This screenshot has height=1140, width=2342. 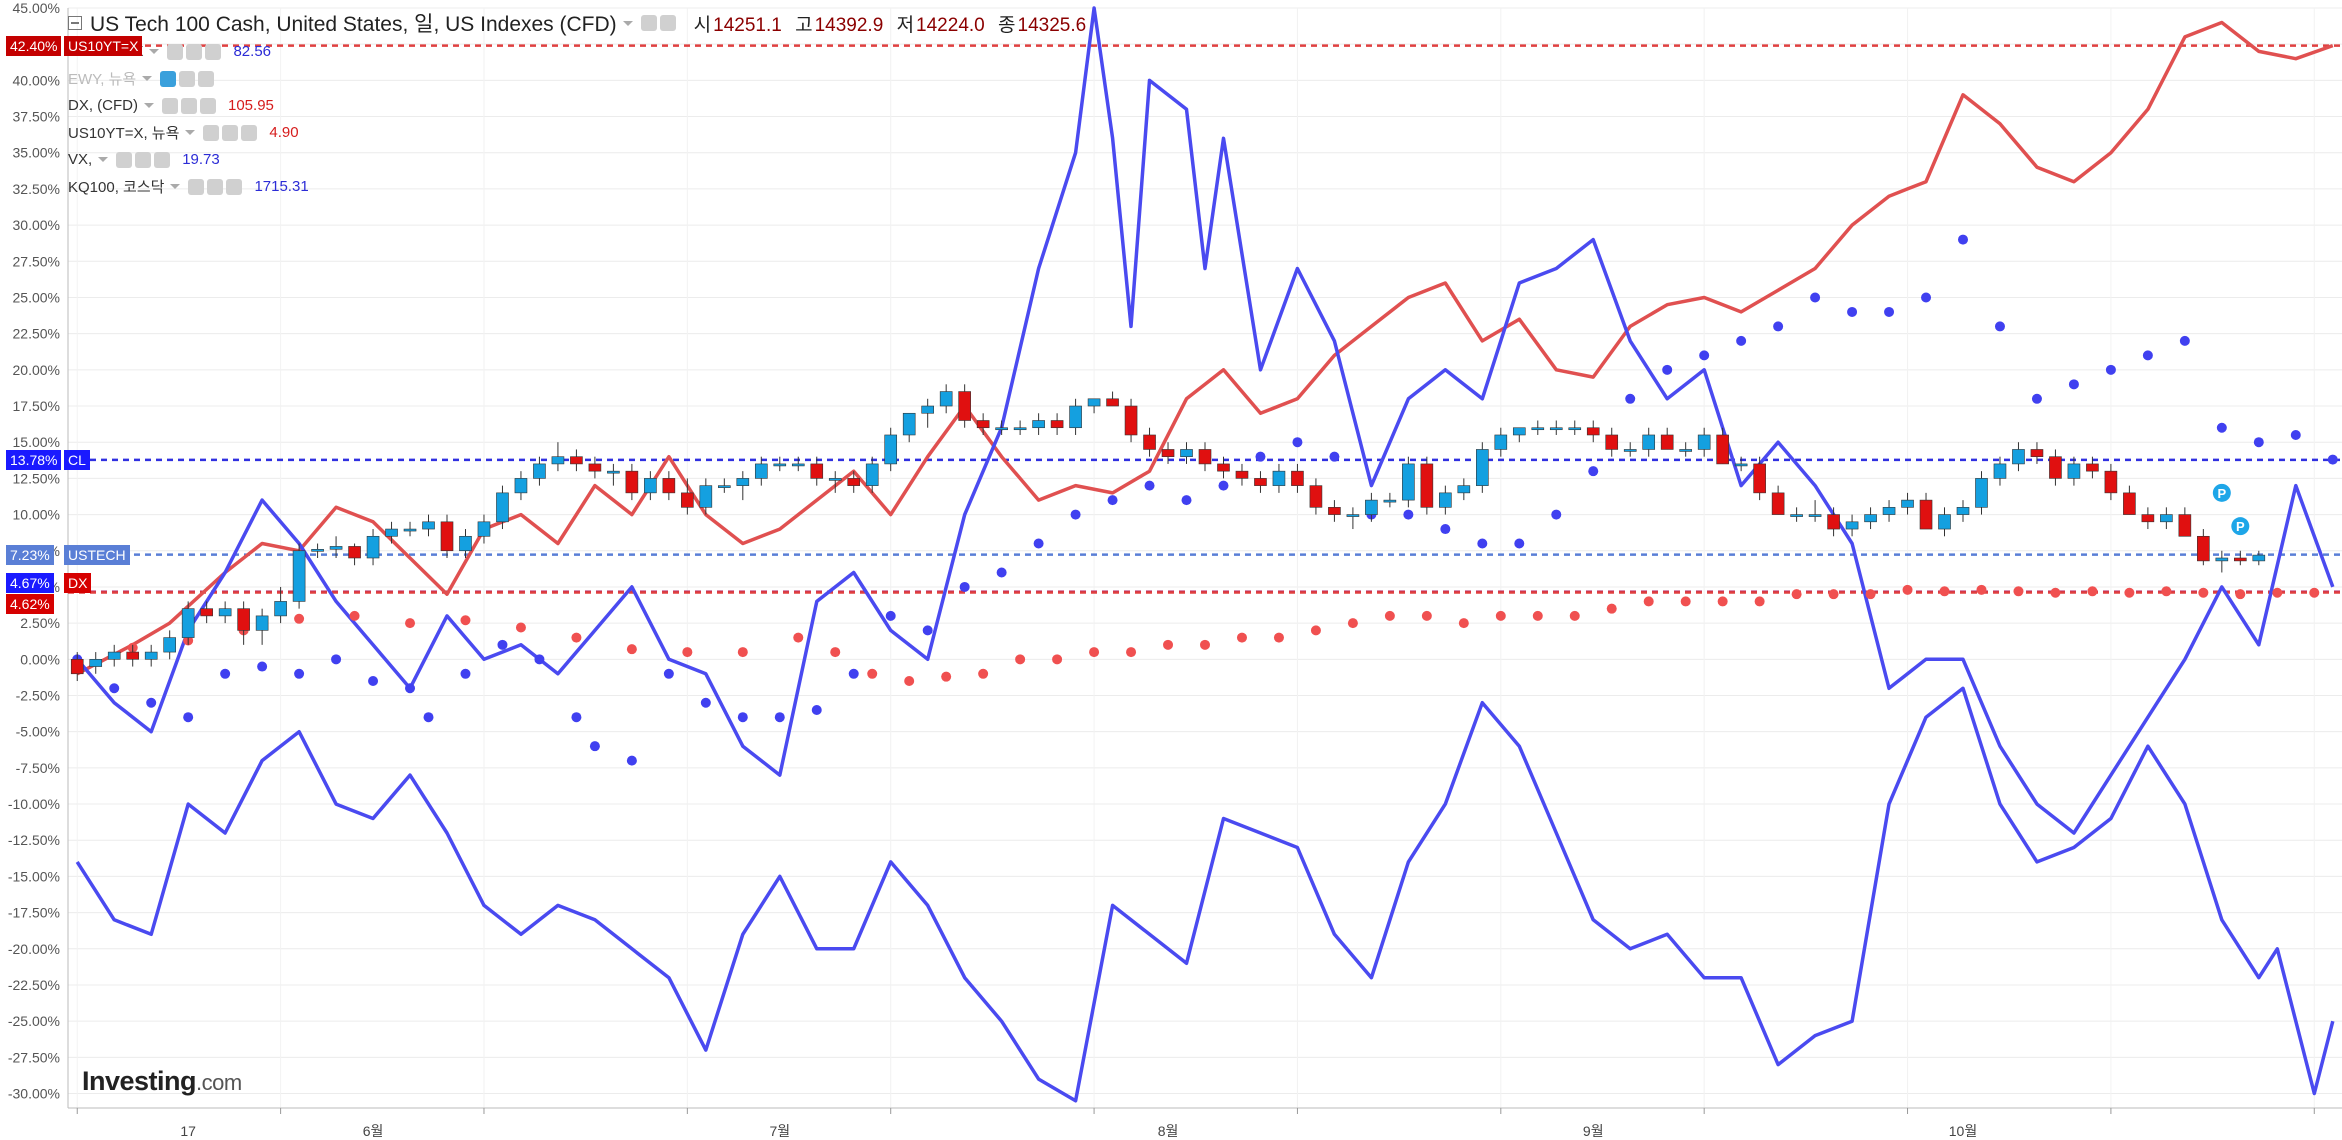 What do you see at coordinates (103, 45) in the screenshot?
I see `price-tag-symbol: US10YT=X` at bounding box center [103, 45].